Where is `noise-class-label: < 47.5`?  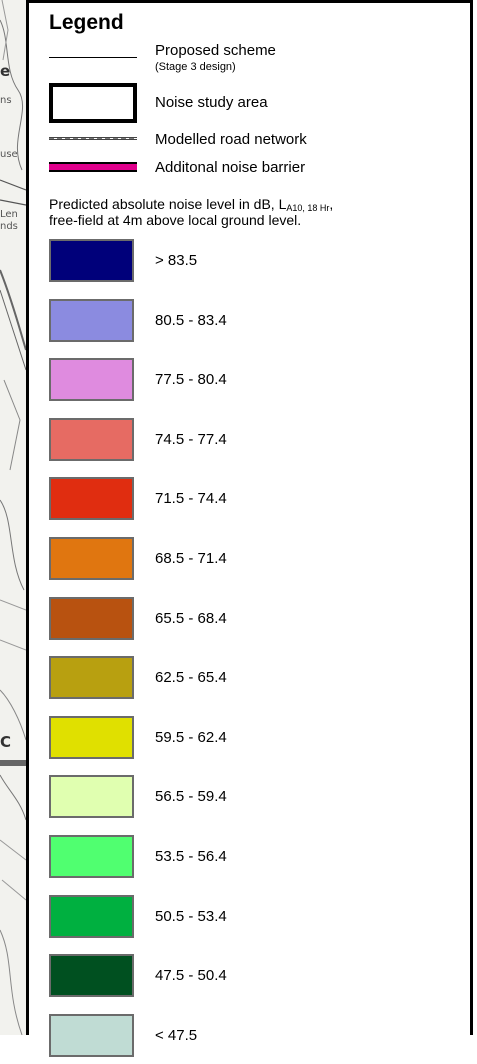
noise-class-label: < 47.5 is located at coordinates (176, 1035).